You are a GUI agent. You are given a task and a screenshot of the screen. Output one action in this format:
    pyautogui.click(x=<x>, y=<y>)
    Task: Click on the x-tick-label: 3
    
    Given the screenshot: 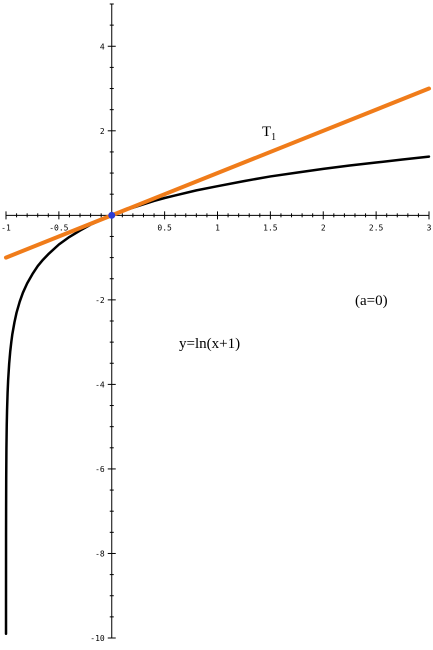 What is the action you would take?
    pyautogui.click(x=429, y=227)
    